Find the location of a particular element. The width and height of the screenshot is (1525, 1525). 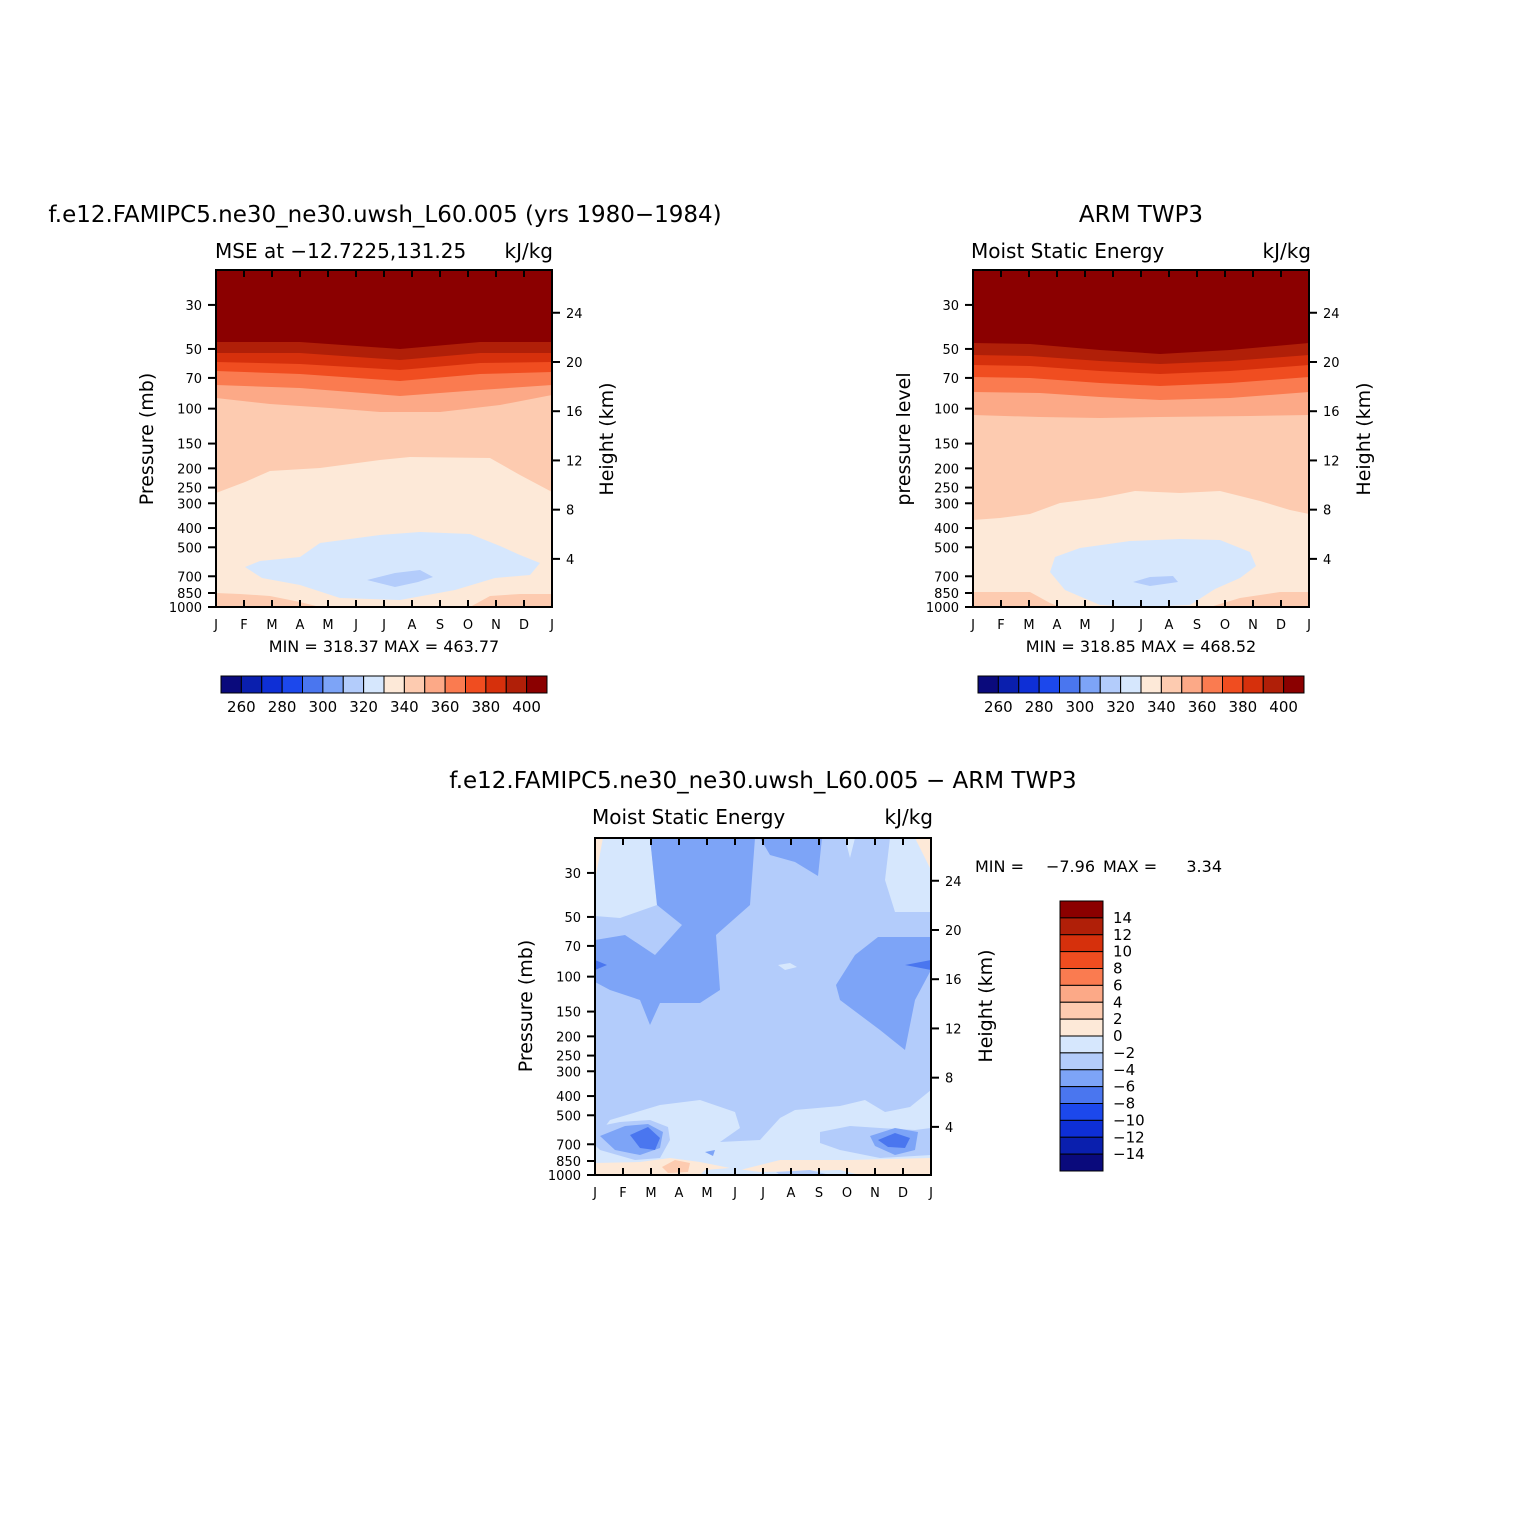

labelbar-label: −2 is located at coordinates (1124, 1053).